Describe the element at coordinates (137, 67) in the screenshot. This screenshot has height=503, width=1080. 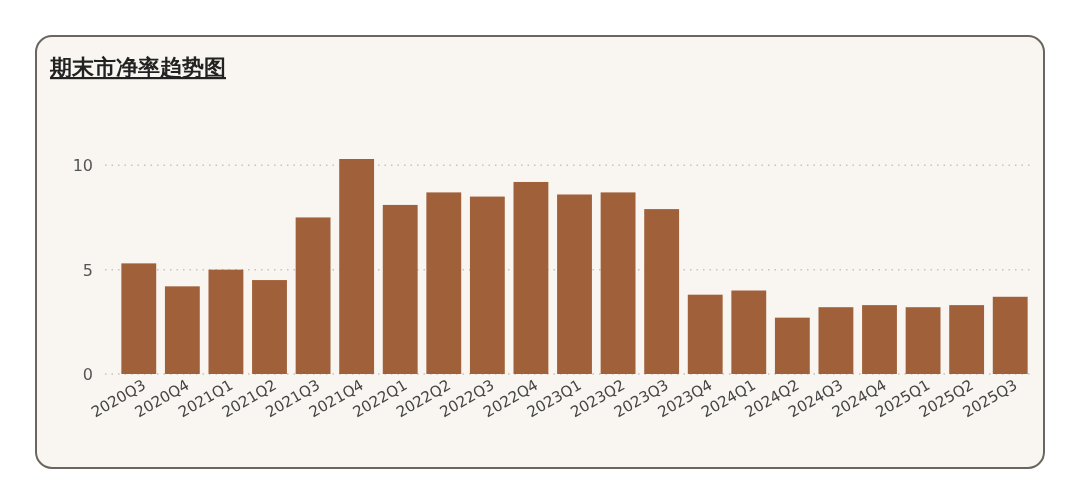
I see `chart-title: 期末市净率趋势图` at that location.